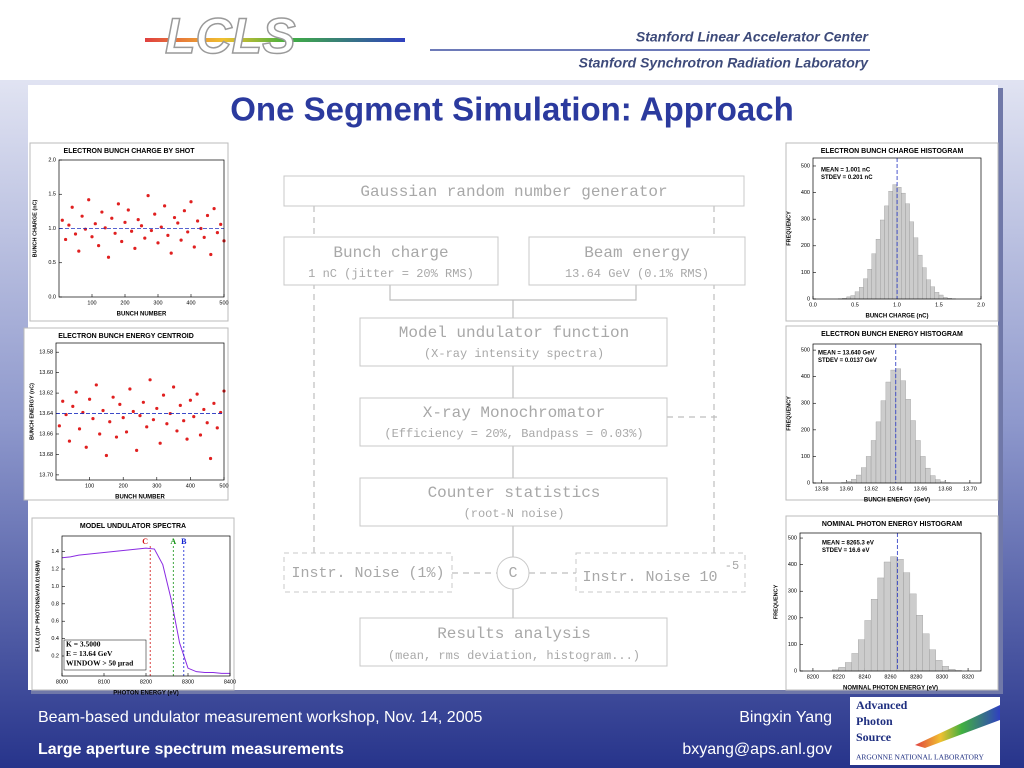  What do you see at coordinates (514, 656) in the screenshot?
I see `node-sub: (mean, rms deviation, histogram...)` at bounding box center [514, 656].